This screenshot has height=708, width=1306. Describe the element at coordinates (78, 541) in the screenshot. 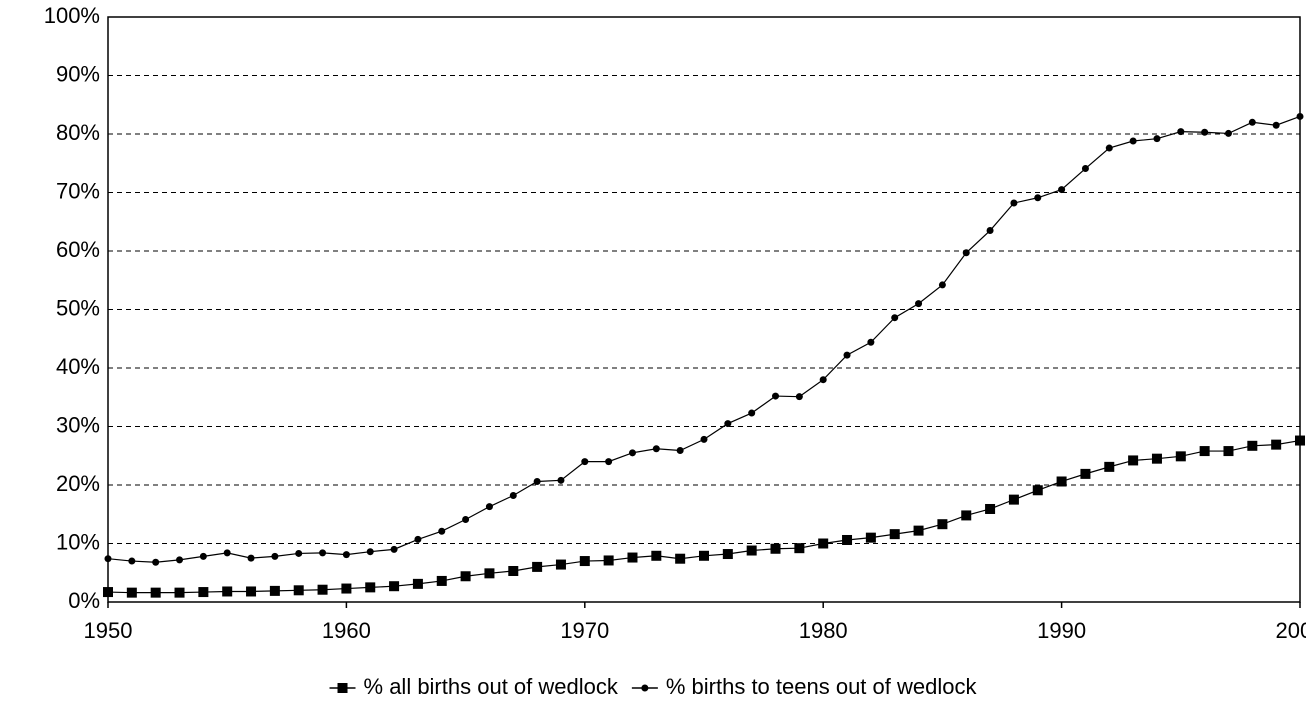

I see `y-tick-label: 10%` at that location.